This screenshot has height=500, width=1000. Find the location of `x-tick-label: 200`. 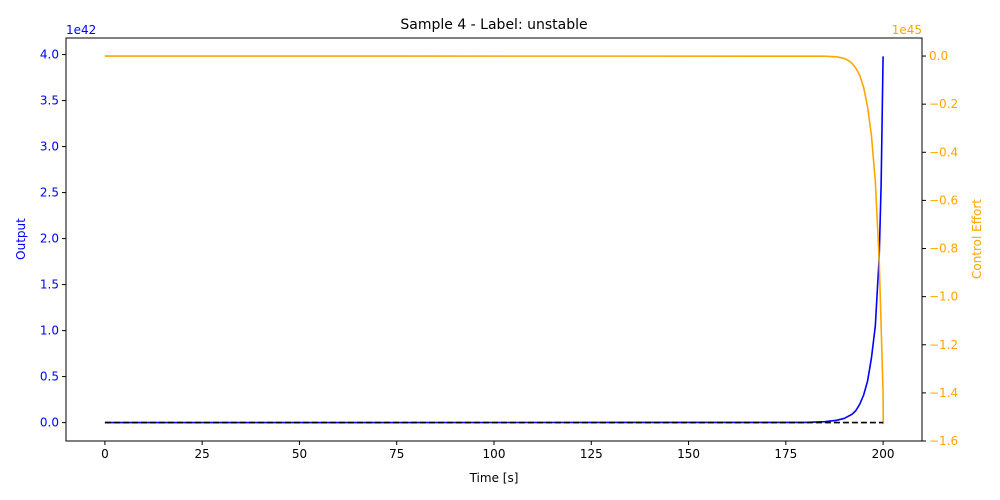

x-tick-label: 200 is located at coordinates (883, 454).